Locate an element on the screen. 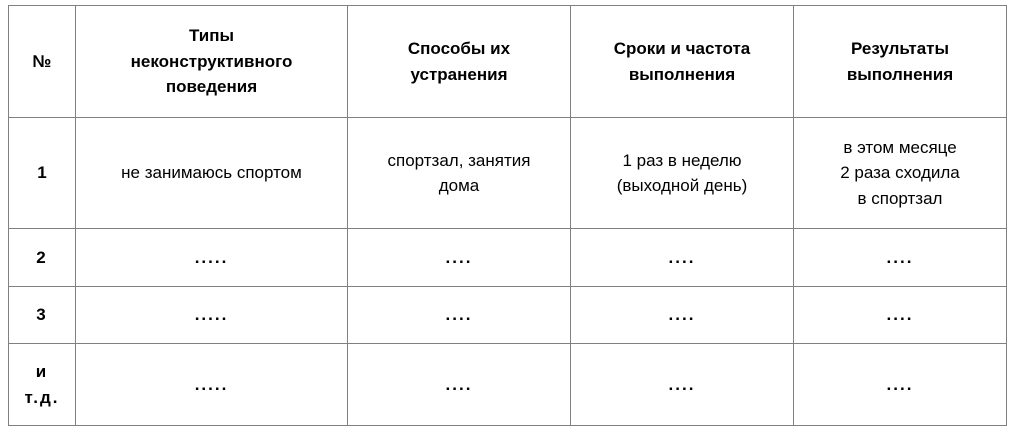 Image resolution: width=1014 pixels, height=431 pixels. table-cell-result: в этом месяце 2 раза сходила в спортзал is located at coordinates (900, 173).